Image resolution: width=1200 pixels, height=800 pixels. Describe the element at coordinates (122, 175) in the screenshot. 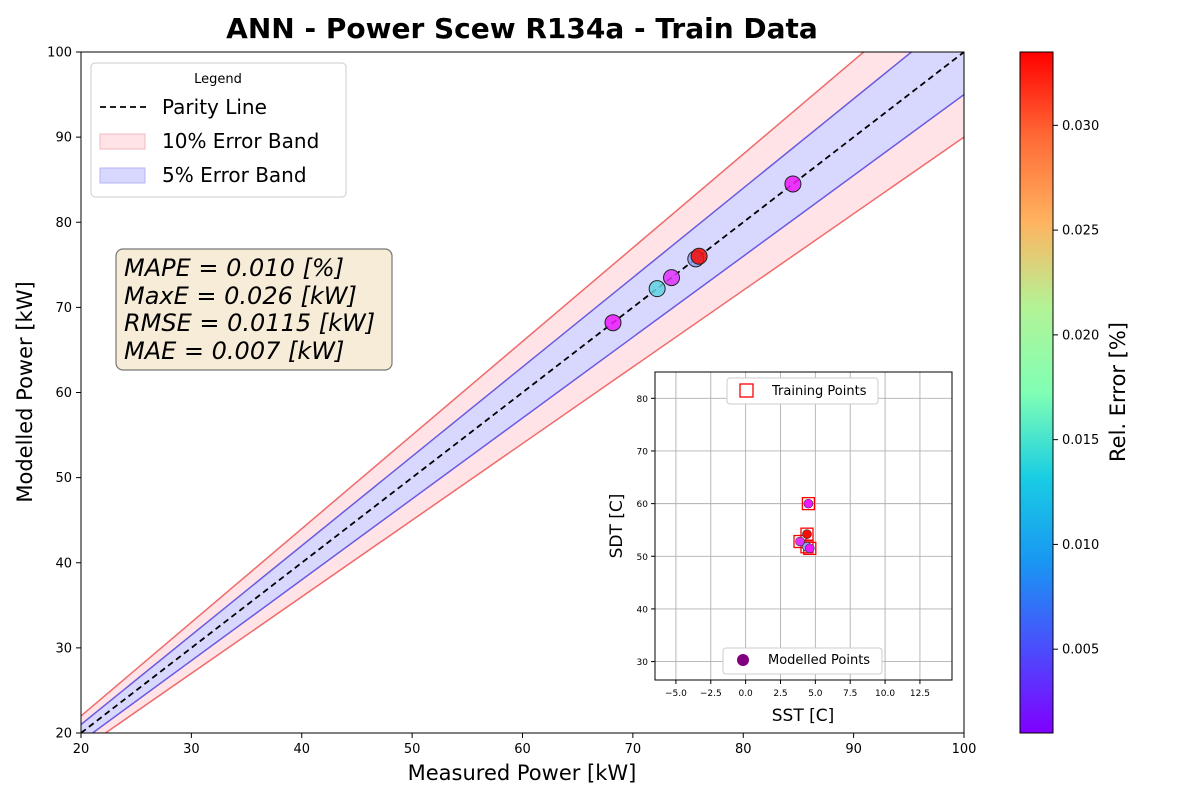

I see `legend-five-percent-swatch` at that location.